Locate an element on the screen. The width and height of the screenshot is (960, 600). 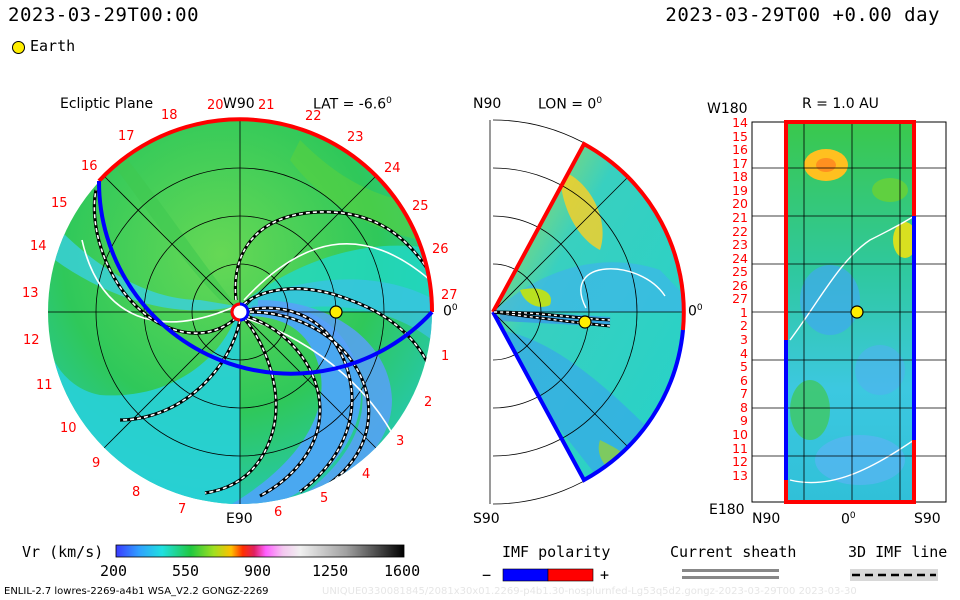
earth-marker-ecliptic is located at coordinates (336, 312).